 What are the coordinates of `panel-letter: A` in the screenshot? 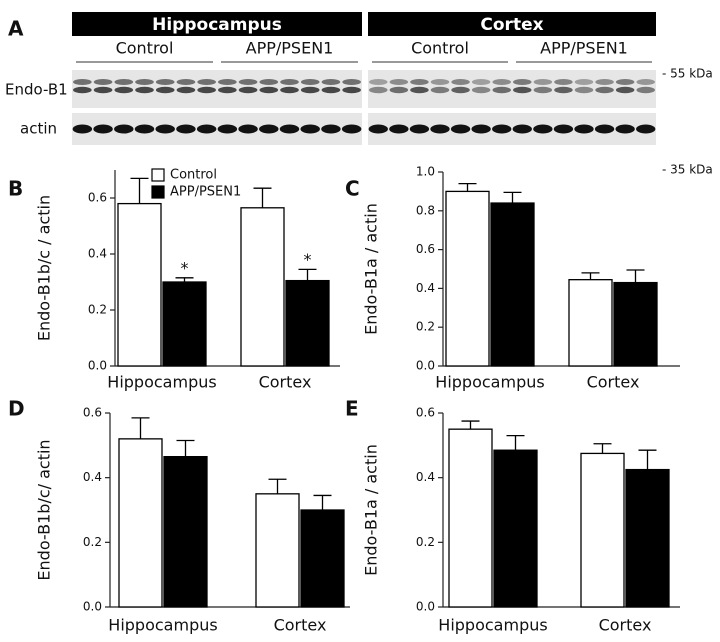 It's located at (16, 29).